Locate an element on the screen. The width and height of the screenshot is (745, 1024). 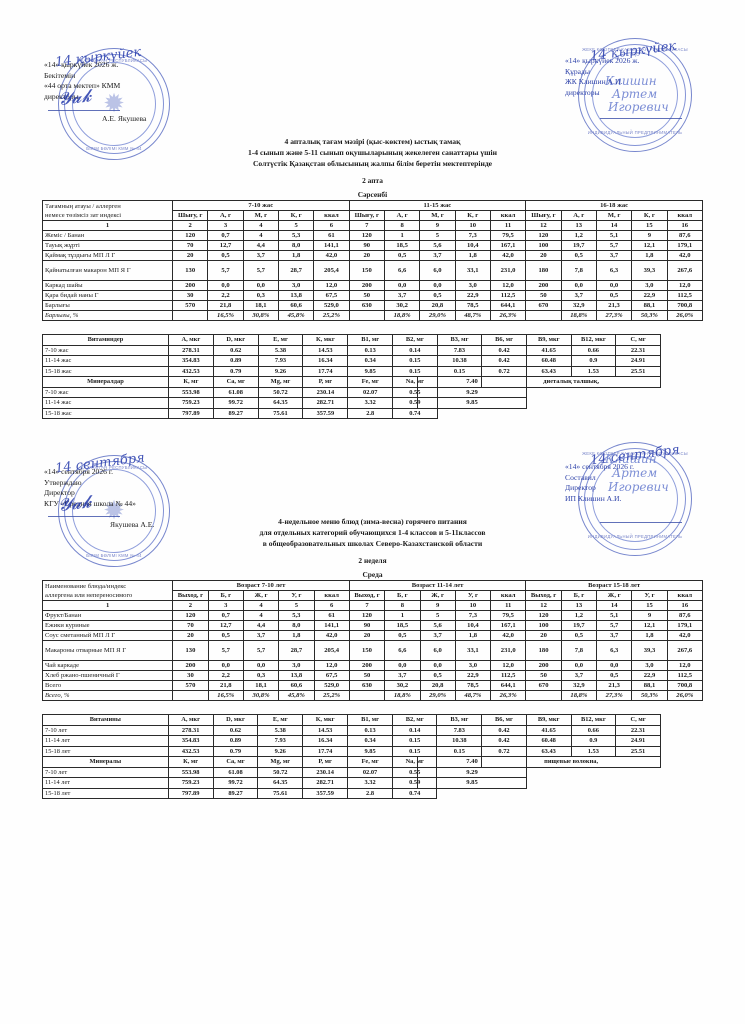
nutrition-value: 39,3 is located at coordinates (649, 650).